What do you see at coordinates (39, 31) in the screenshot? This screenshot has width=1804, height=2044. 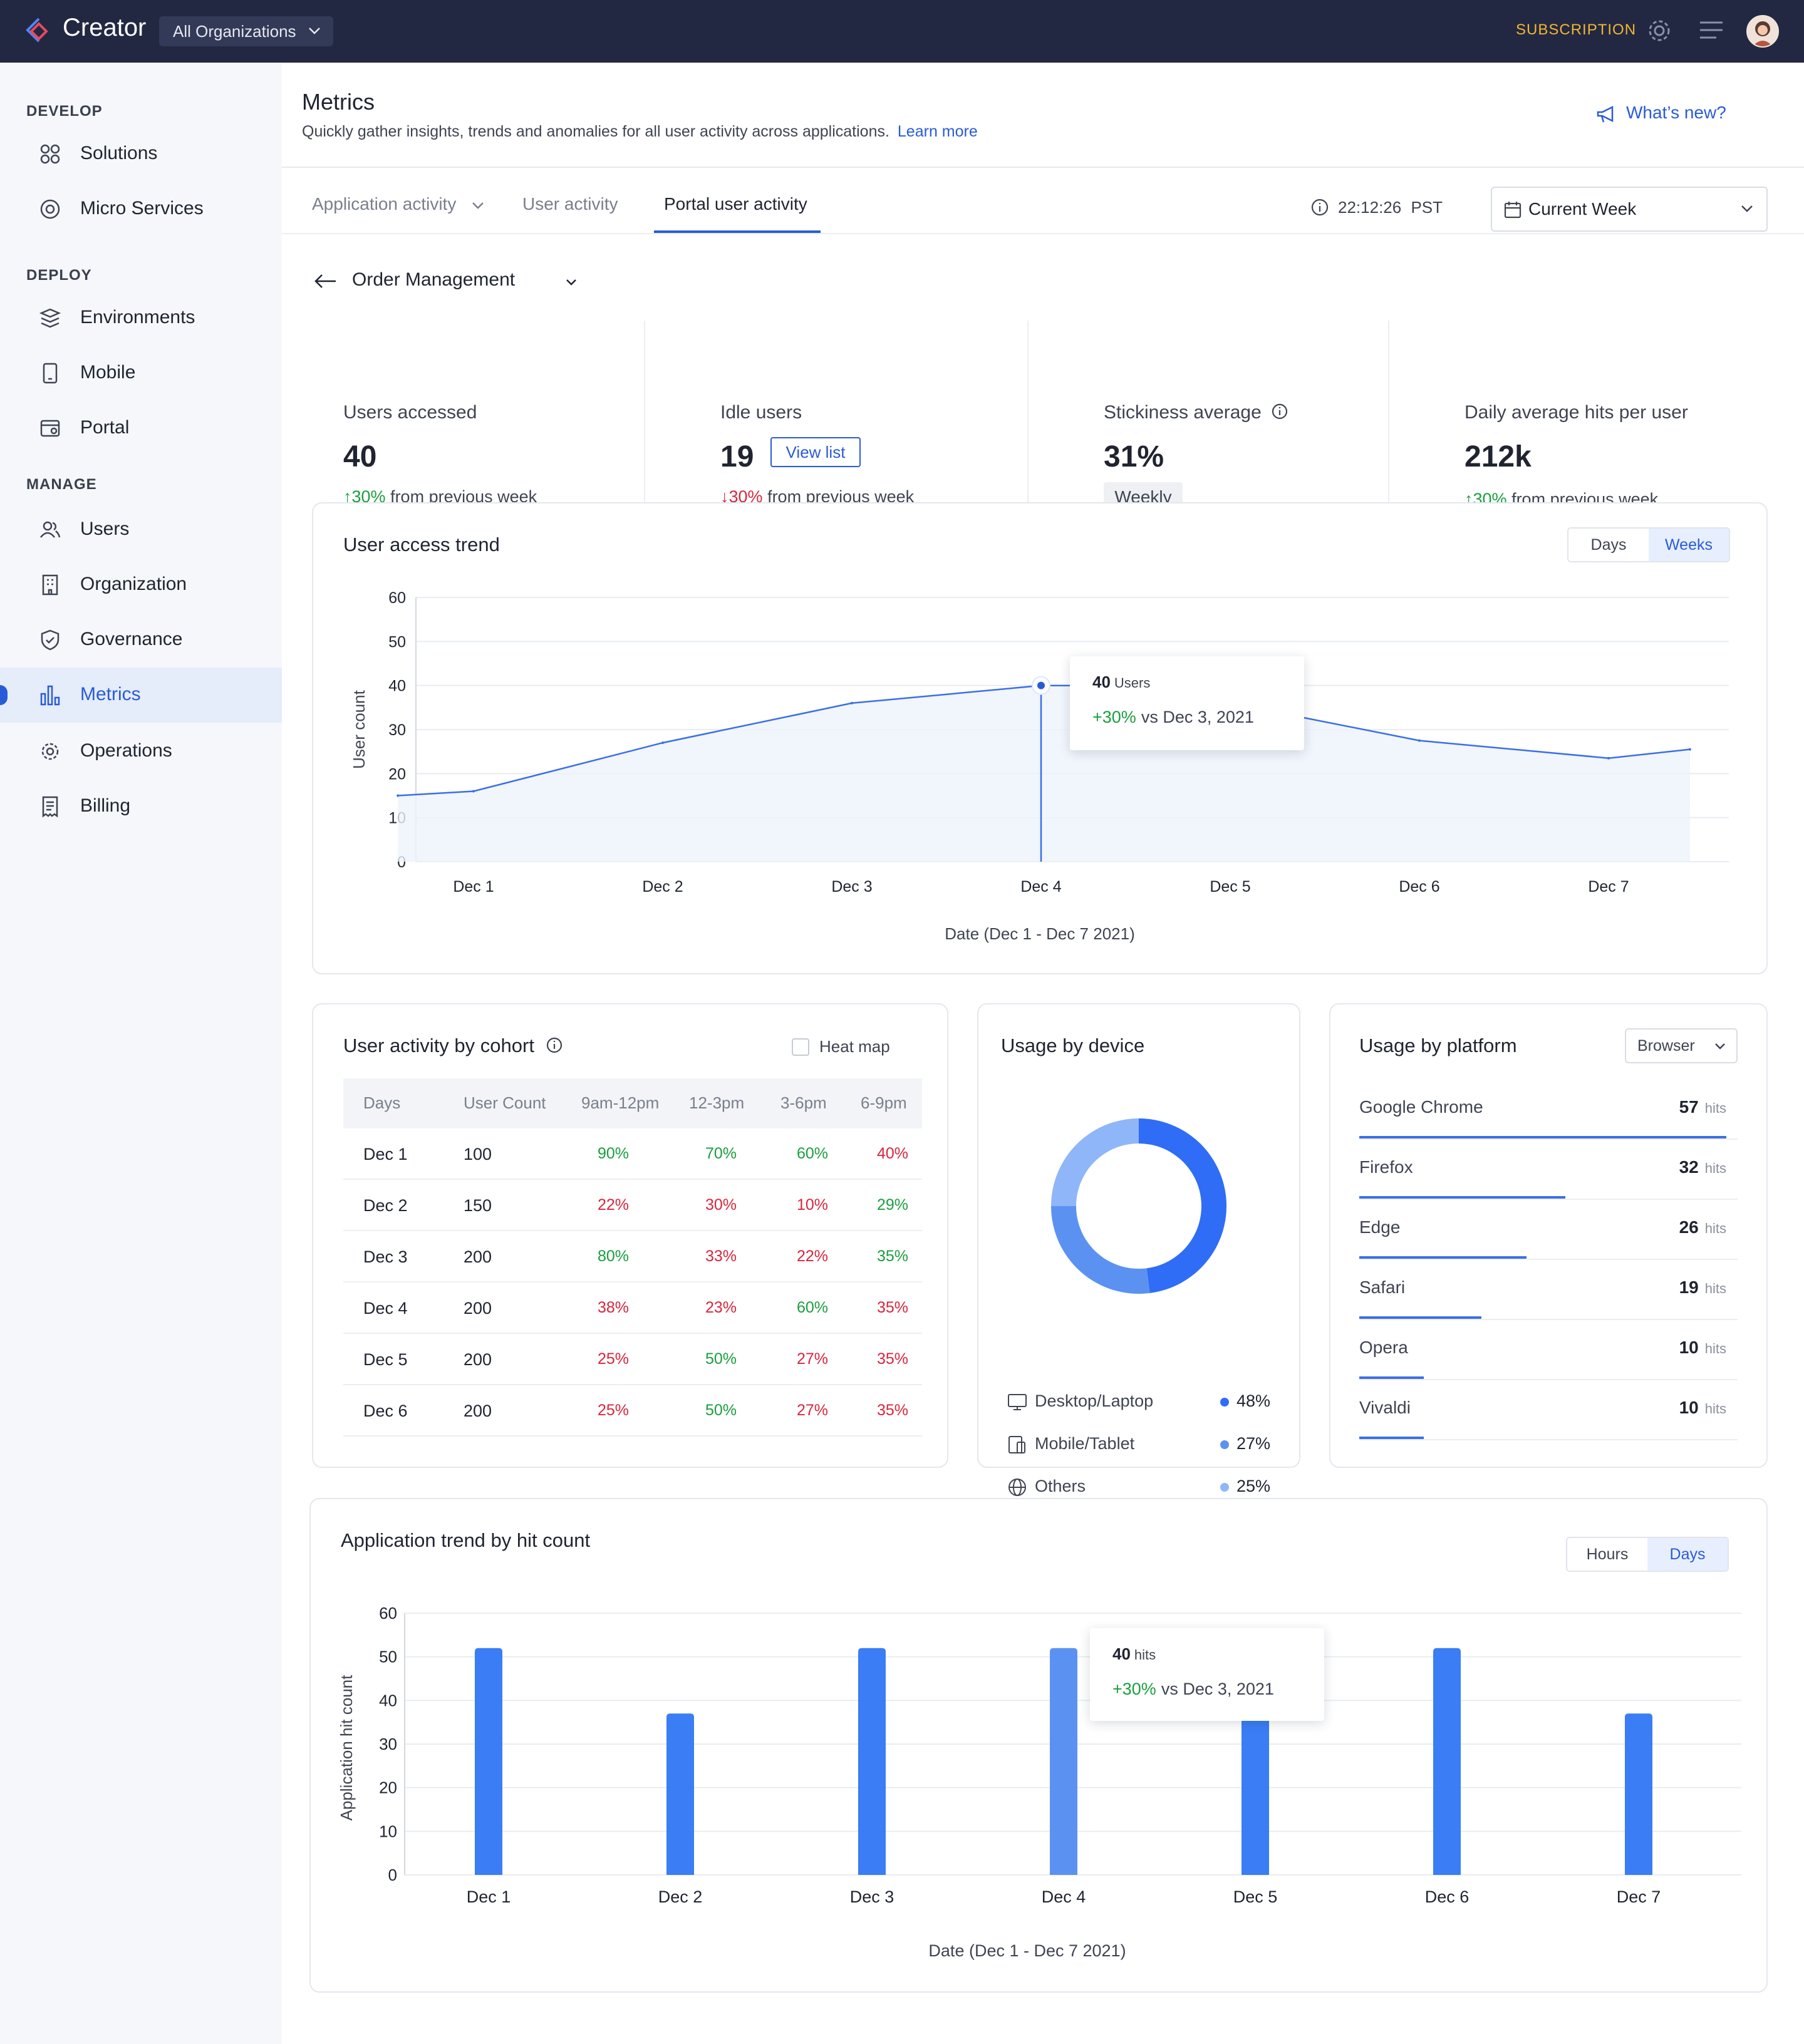 I see `creator-logo-icon` at bounding box center [39, 31].